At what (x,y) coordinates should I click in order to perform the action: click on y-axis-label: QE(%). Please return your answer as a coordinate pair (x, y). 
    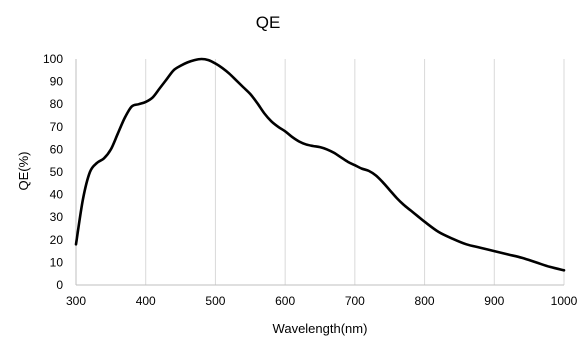
    Looking at the image, I should click on (23, 171).